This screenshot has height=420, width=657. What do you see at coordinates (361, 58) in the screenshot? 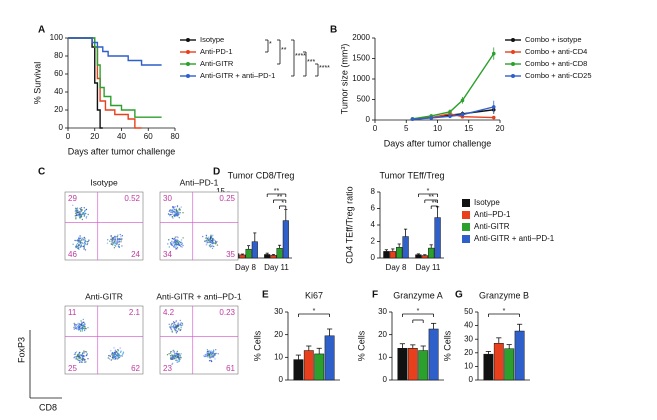
I see `y-tick-label: 1500` at bounding box center [361, 58].